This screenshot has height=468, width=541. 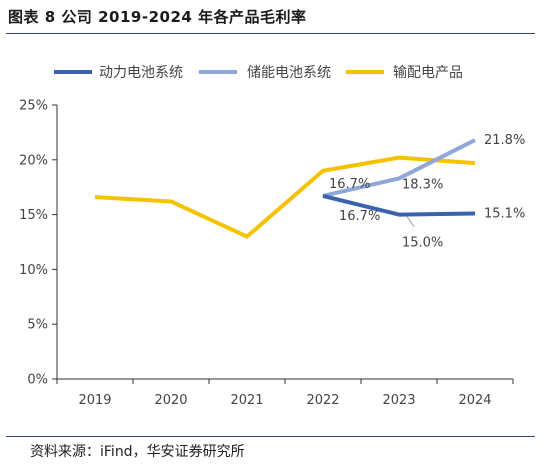 What do you see at coordinates (38, 243) in the screenshot?
I see `y-axis: 0% 5% 10% 15% 20% 25%` at bounding box center [38, 243].